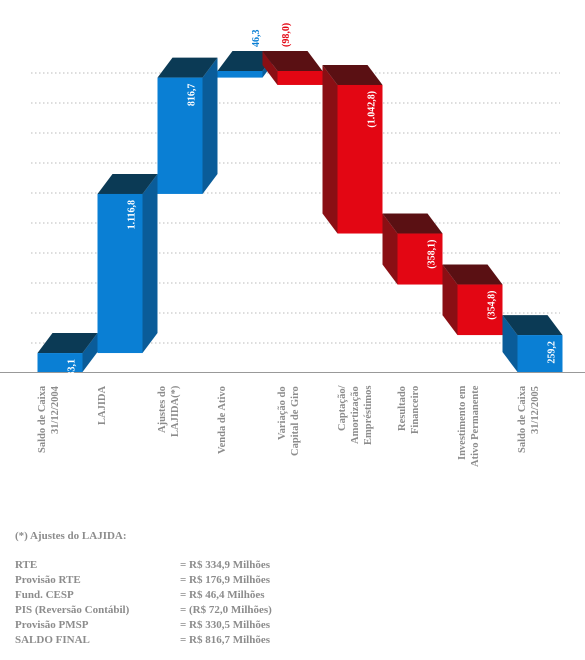  I want to click on value-label: 816,7, so click(192, 95).